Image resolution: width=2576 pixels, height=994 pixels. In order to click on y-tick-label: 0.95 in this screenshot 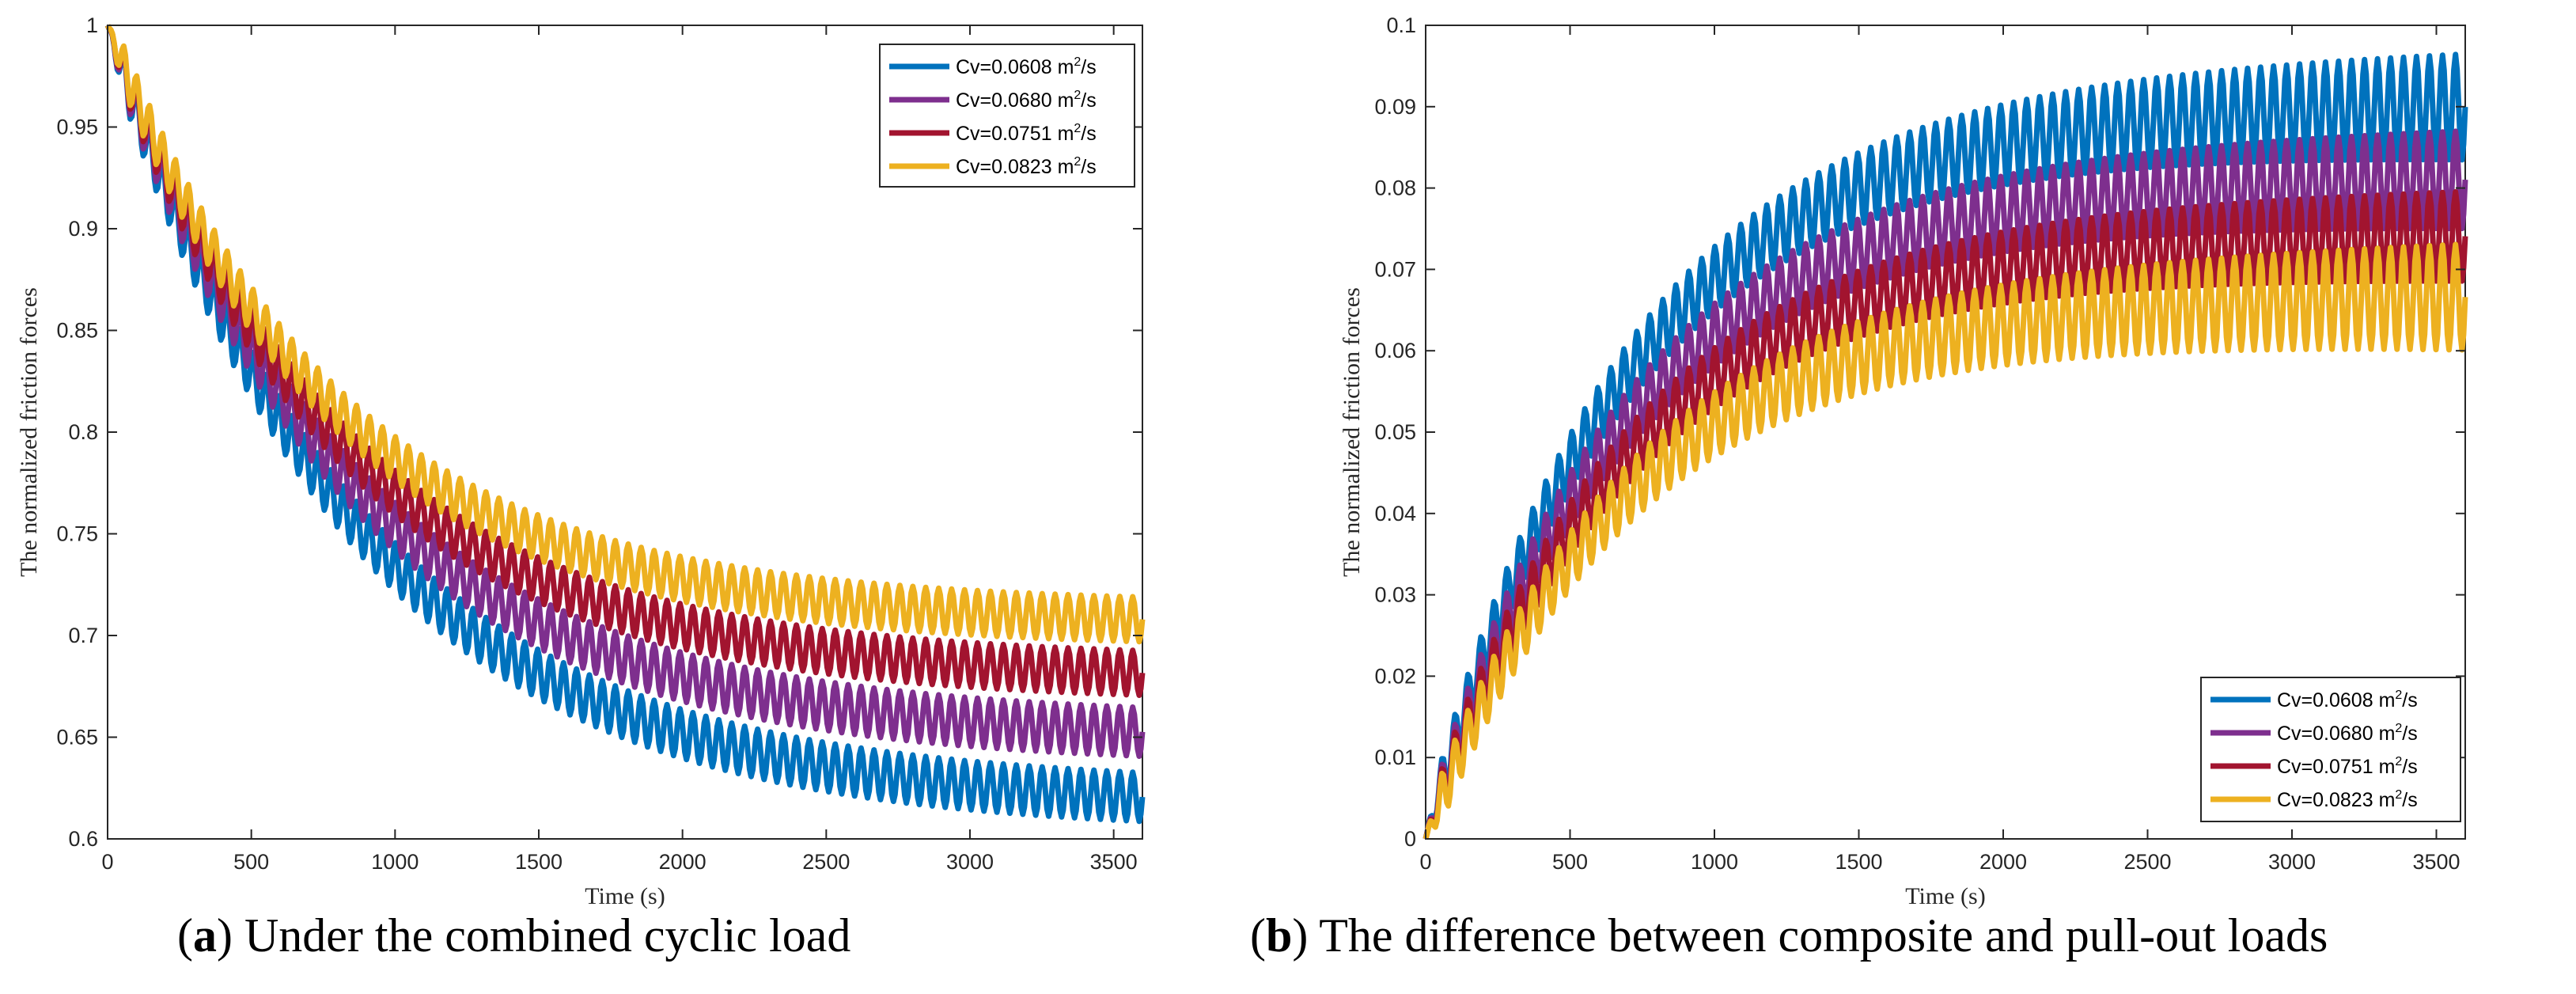, I will do `click(77, 127)`.